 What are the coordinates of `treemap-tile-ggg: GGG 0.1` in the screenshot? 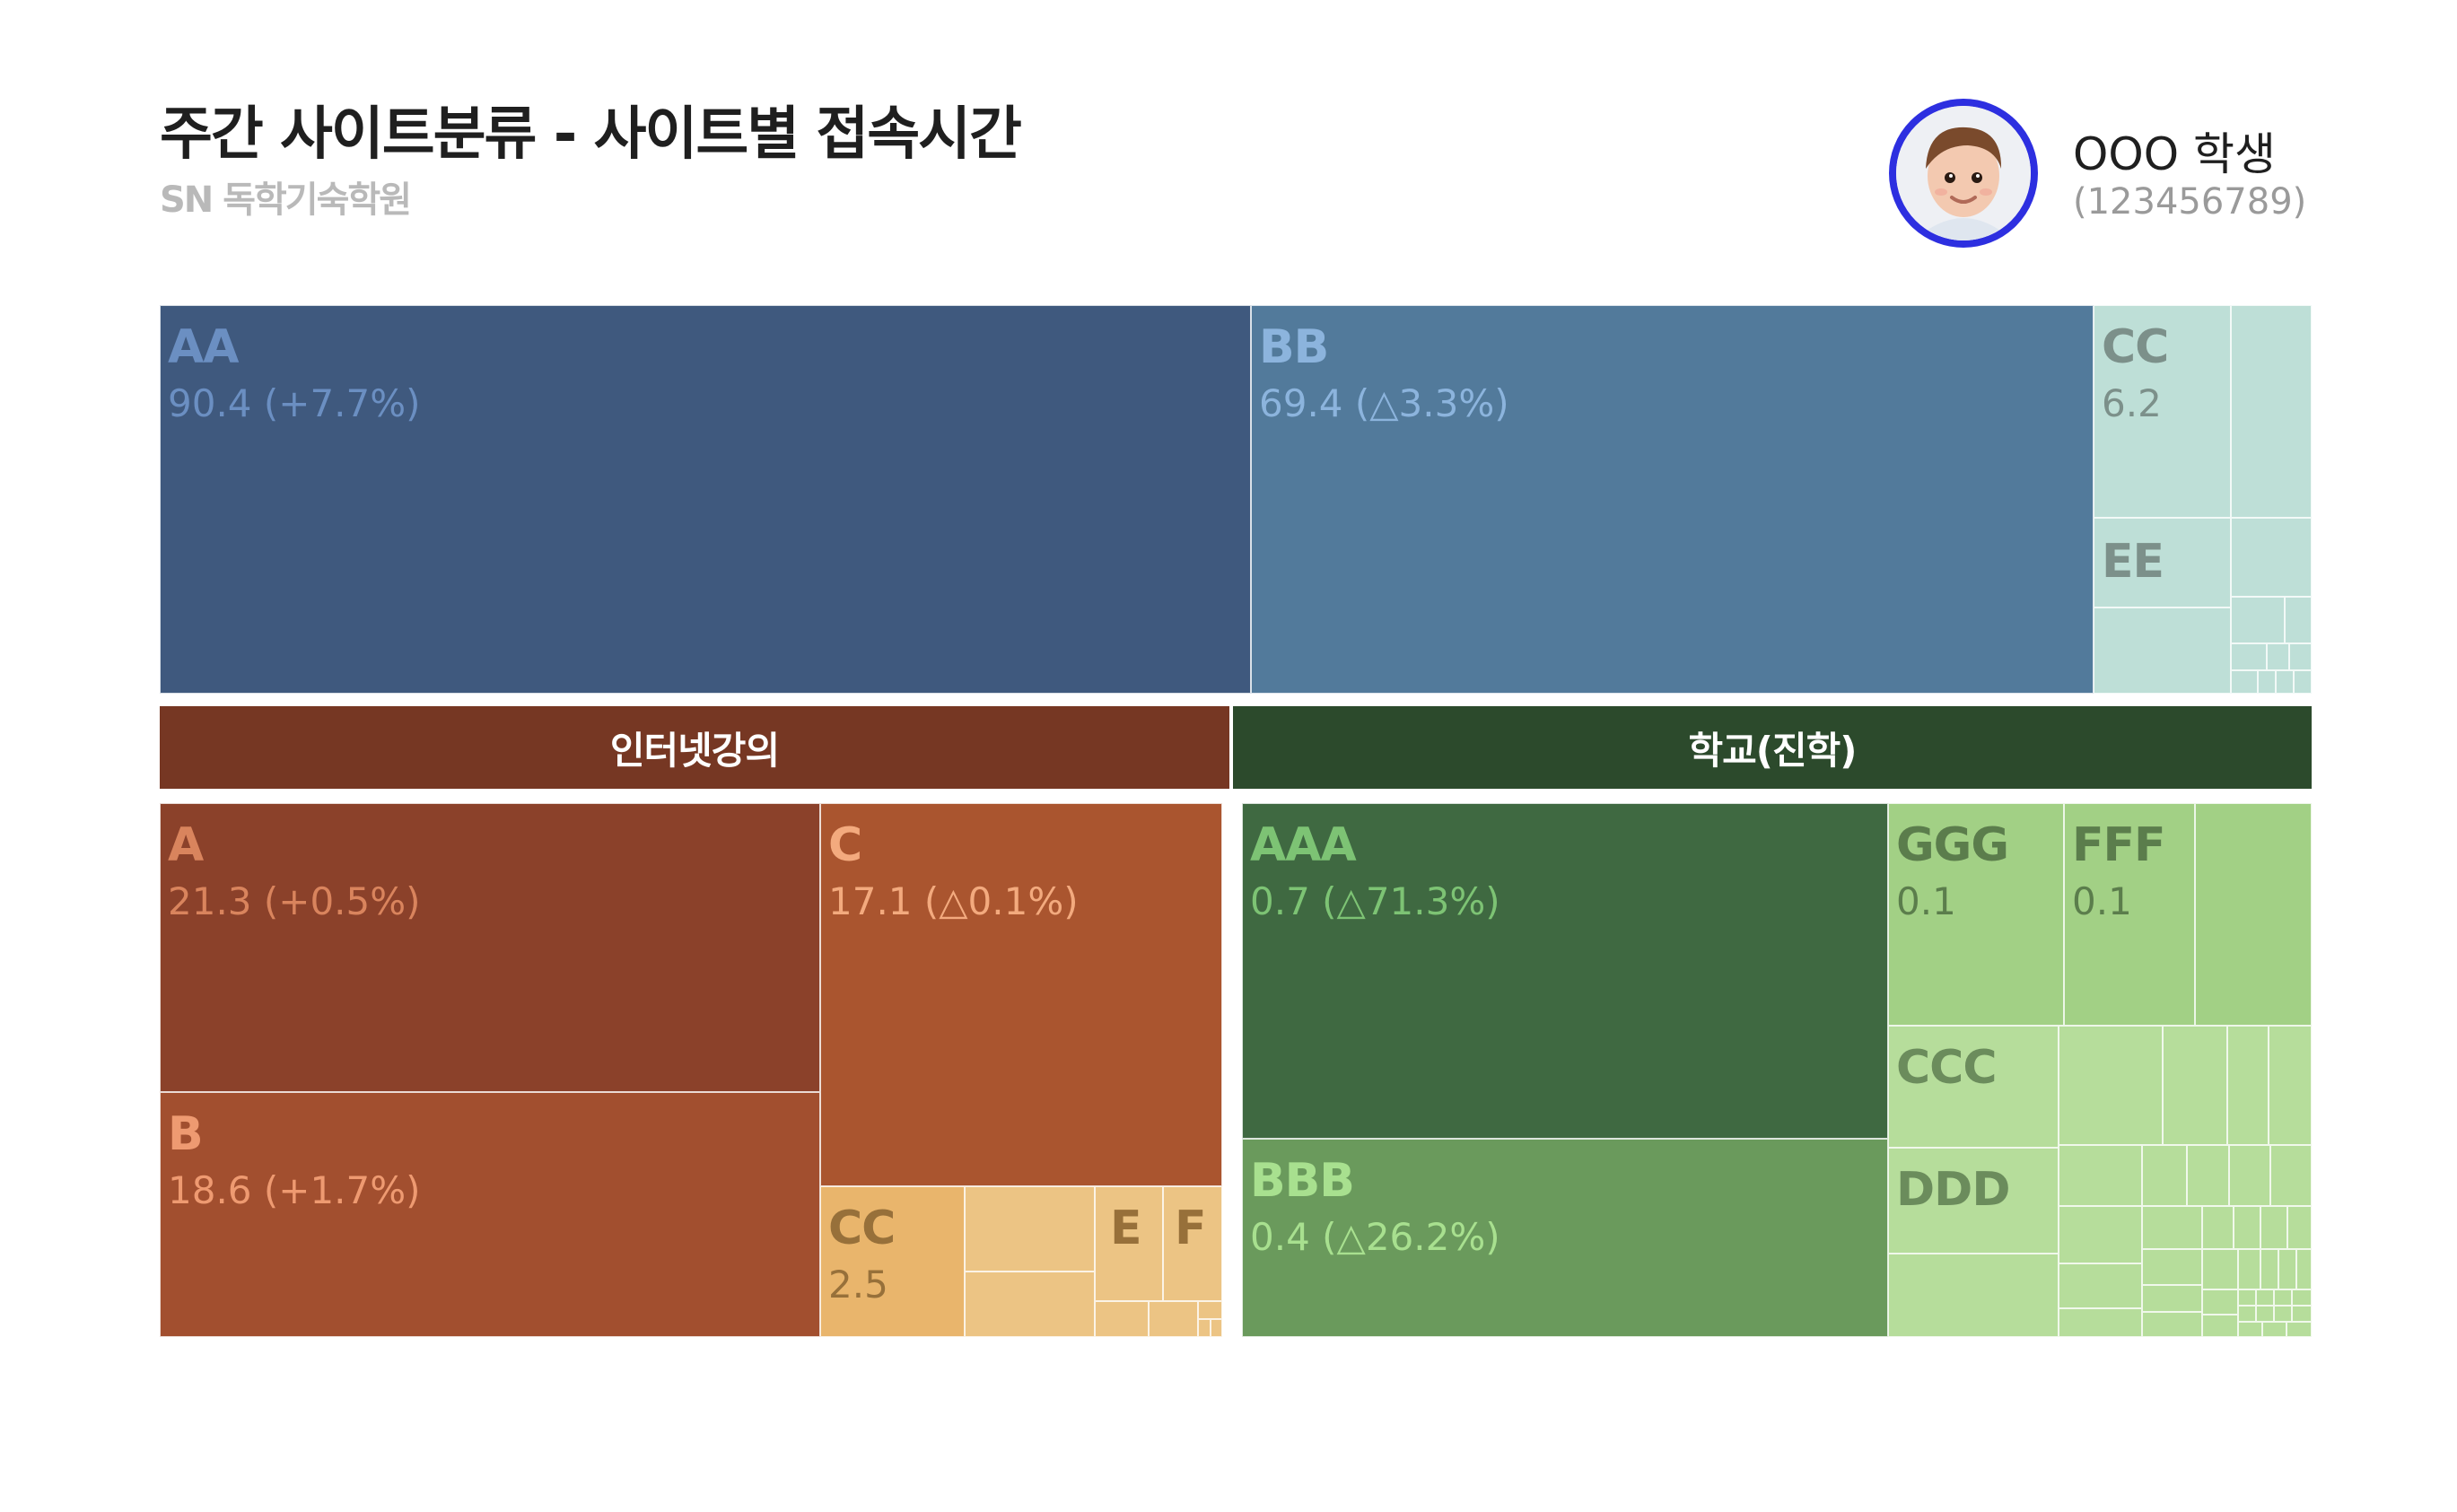 It's located at (1976, 914).